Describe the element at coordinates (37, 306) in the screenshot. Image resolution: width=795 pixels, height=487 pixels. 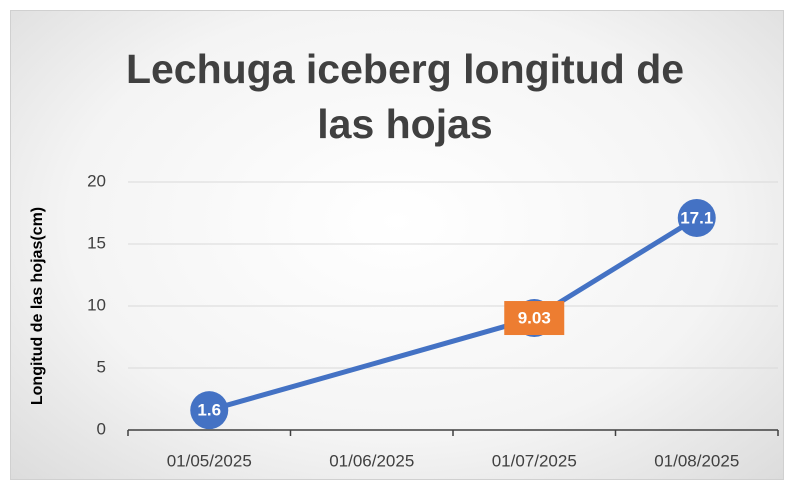
I see `y-axis-label: Longitud de las hojas(cm)` at that location.